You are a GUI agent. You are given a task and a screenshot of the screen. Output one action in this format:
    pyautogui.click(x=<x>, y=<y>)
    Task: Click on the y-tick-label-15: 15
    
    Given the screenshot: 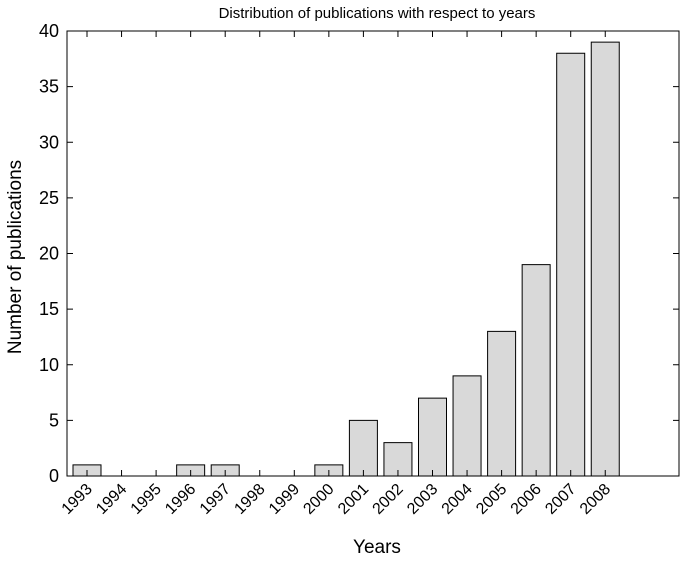 What is the action you would take?
    pyautogui.click(x=49, y=309)
    